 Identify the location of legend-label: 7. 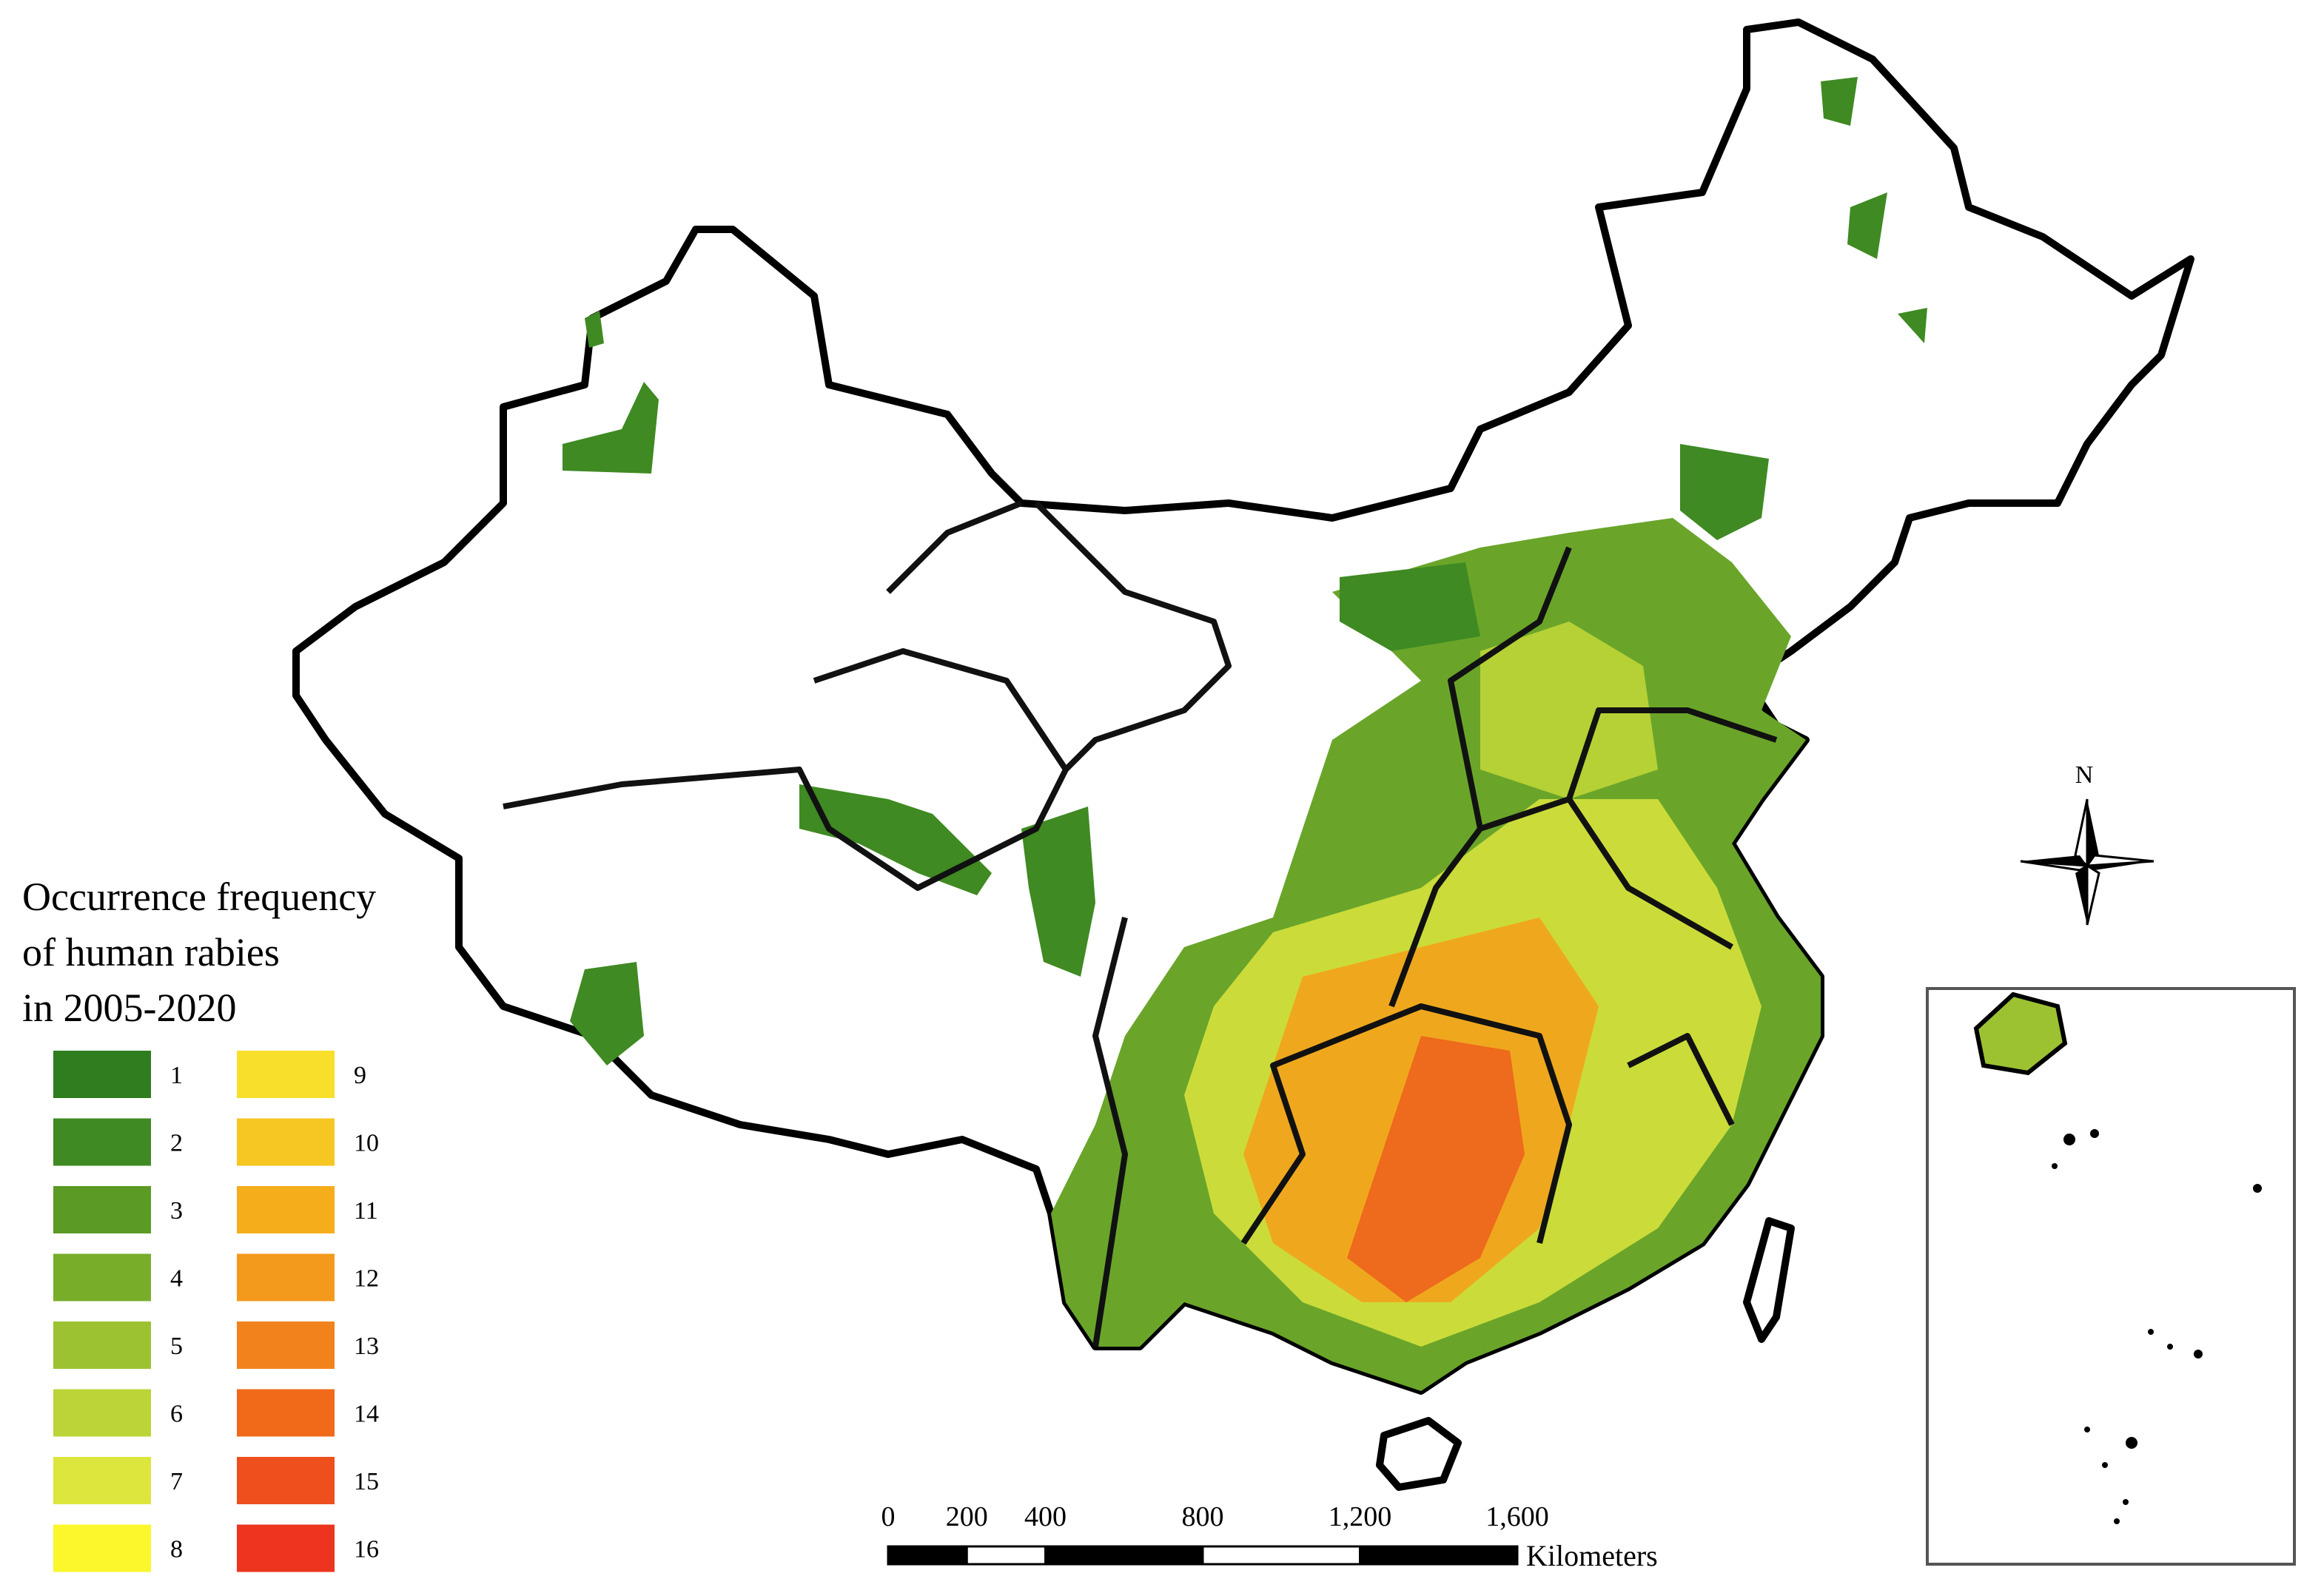
(176, 1481).